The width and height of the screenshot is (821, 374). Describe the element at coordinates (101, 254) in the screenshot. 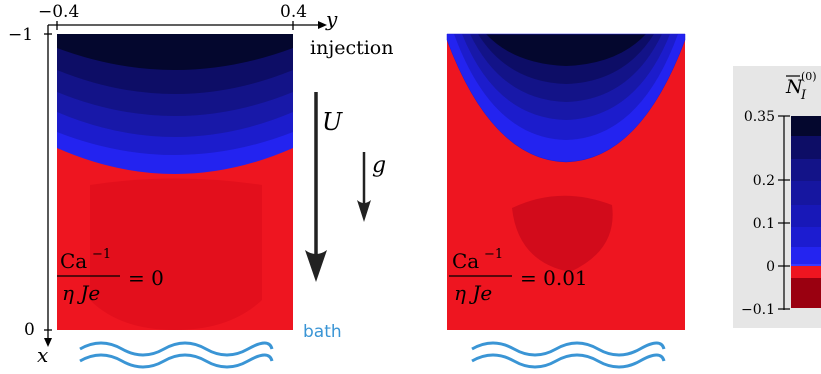

I see `left-param-exponent: −1` at that location.